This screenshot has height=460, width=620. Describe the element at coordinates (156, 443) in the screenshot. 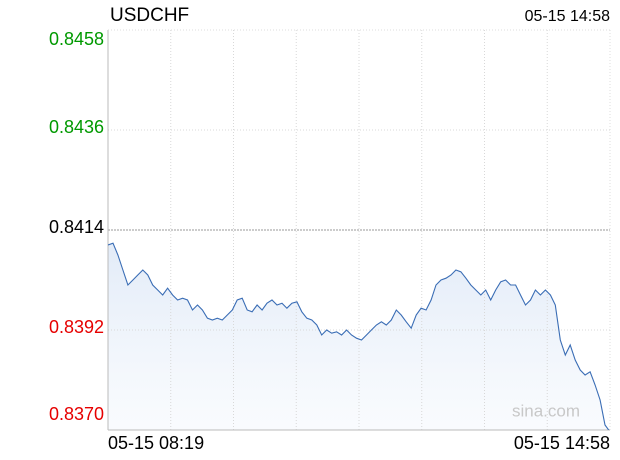

I see `x-label-start: 05-15 08:19` at that location.